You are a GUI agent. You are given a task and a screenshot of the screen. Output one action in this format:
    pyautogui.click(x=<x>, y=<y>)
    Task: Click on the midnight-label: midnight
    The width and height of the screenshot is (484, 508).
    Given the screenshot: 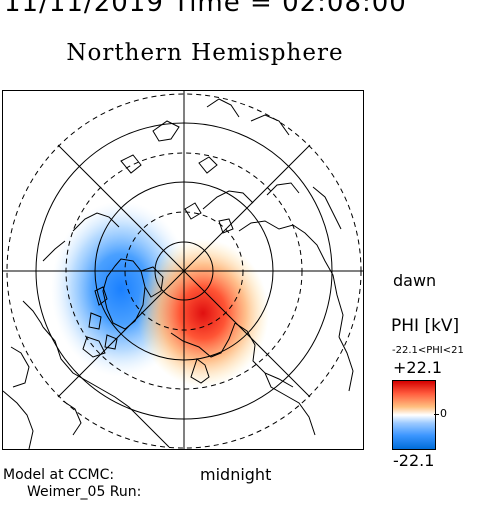 What is the action you would take?
    pyautogui.click(x=236, y=474)
    